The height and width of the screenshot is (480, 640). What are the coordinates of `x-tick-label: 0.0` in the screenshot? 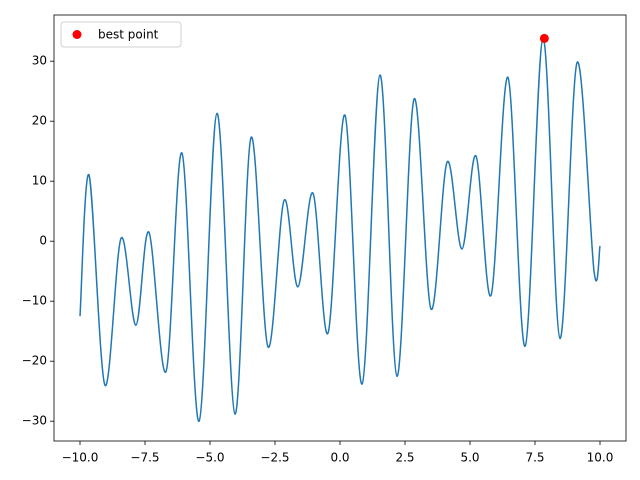 It's located at (339, 458).